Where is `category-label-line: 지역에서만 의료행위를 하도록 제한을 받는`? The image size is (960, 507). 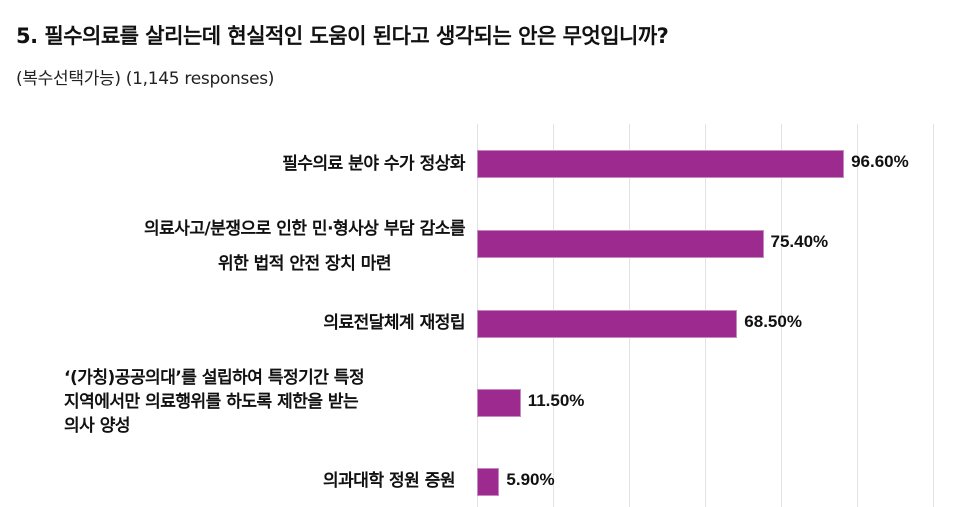 category-label-line: 지역에서만 의료행위를 하도록 제한을 받는 is located at coordinates (211, 402).